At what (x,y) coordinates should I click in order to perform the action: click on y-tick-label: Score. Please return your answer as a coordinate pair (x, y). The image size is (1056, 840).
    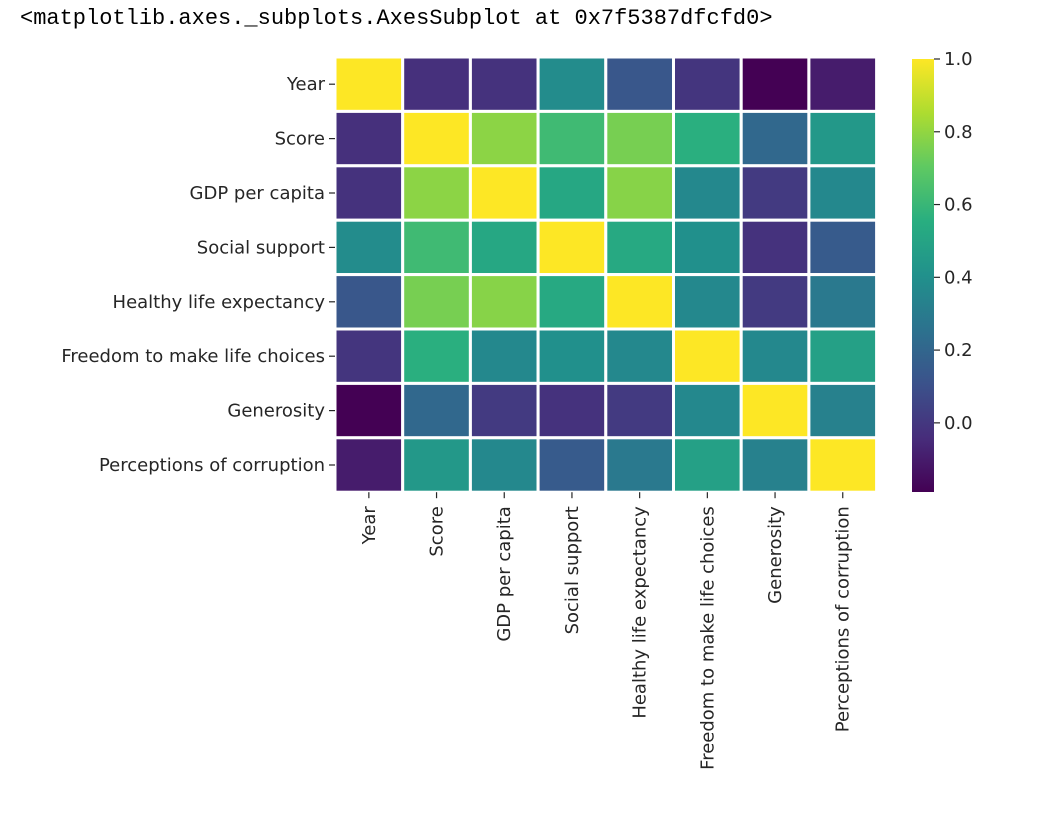
    Looking at the image, I should click on (300, 139).